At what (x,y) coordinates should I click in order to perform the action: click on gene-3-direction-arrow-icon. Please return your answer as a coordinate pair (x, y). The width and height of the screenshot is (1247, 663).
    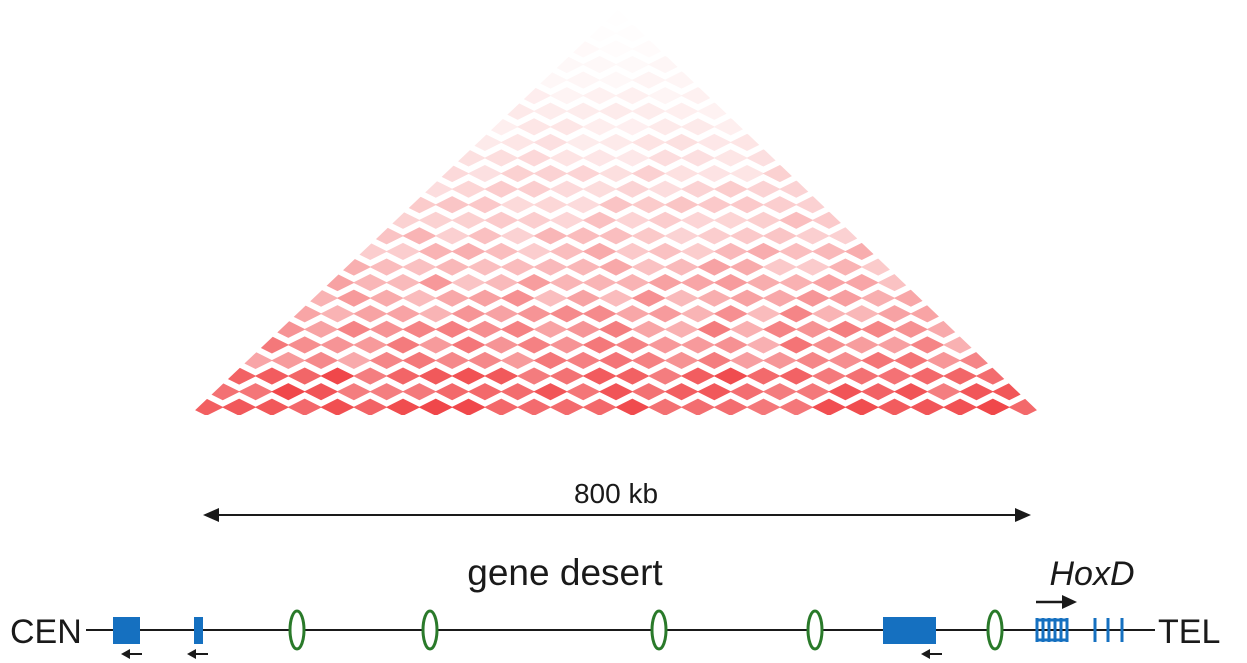
    Looking at the image, I should click on (931, 654).